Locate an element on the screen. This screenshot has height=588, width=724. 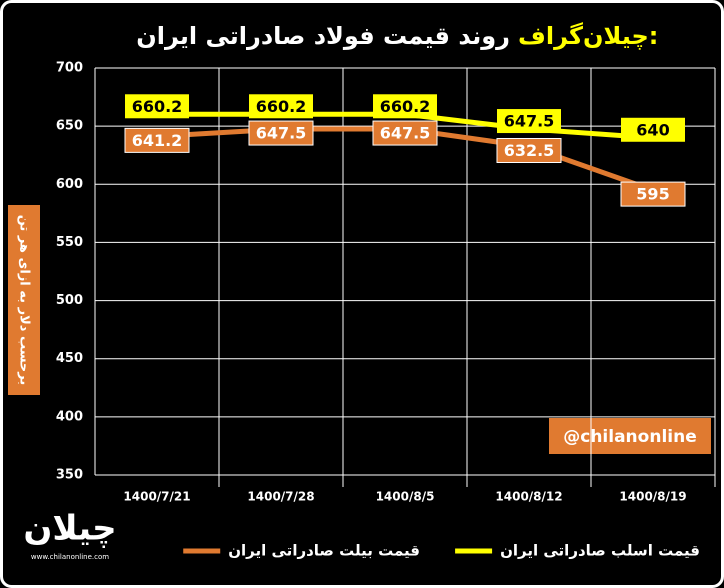
y-tick-label: 350 is located at coordinates (69, 475).